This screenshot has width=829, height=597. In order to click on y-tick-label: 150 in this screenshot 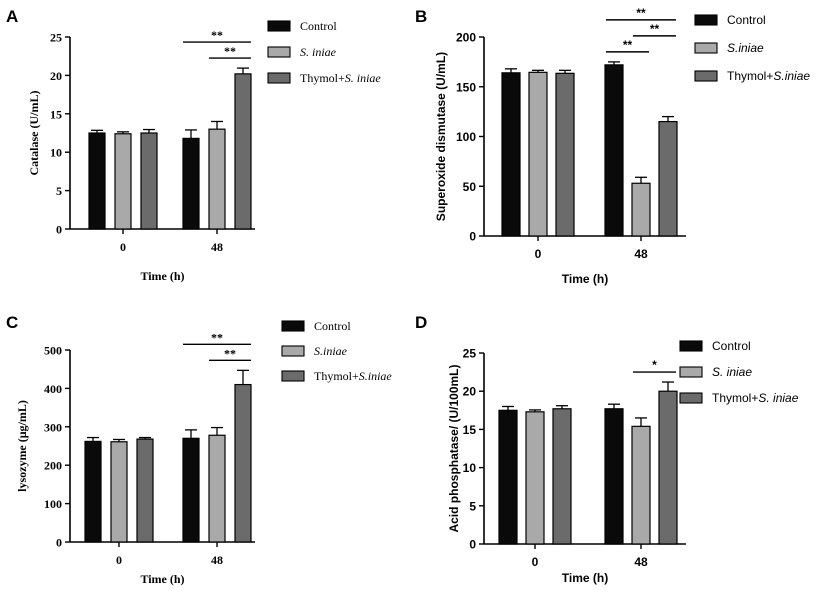, I will do `click(466, 87)`.